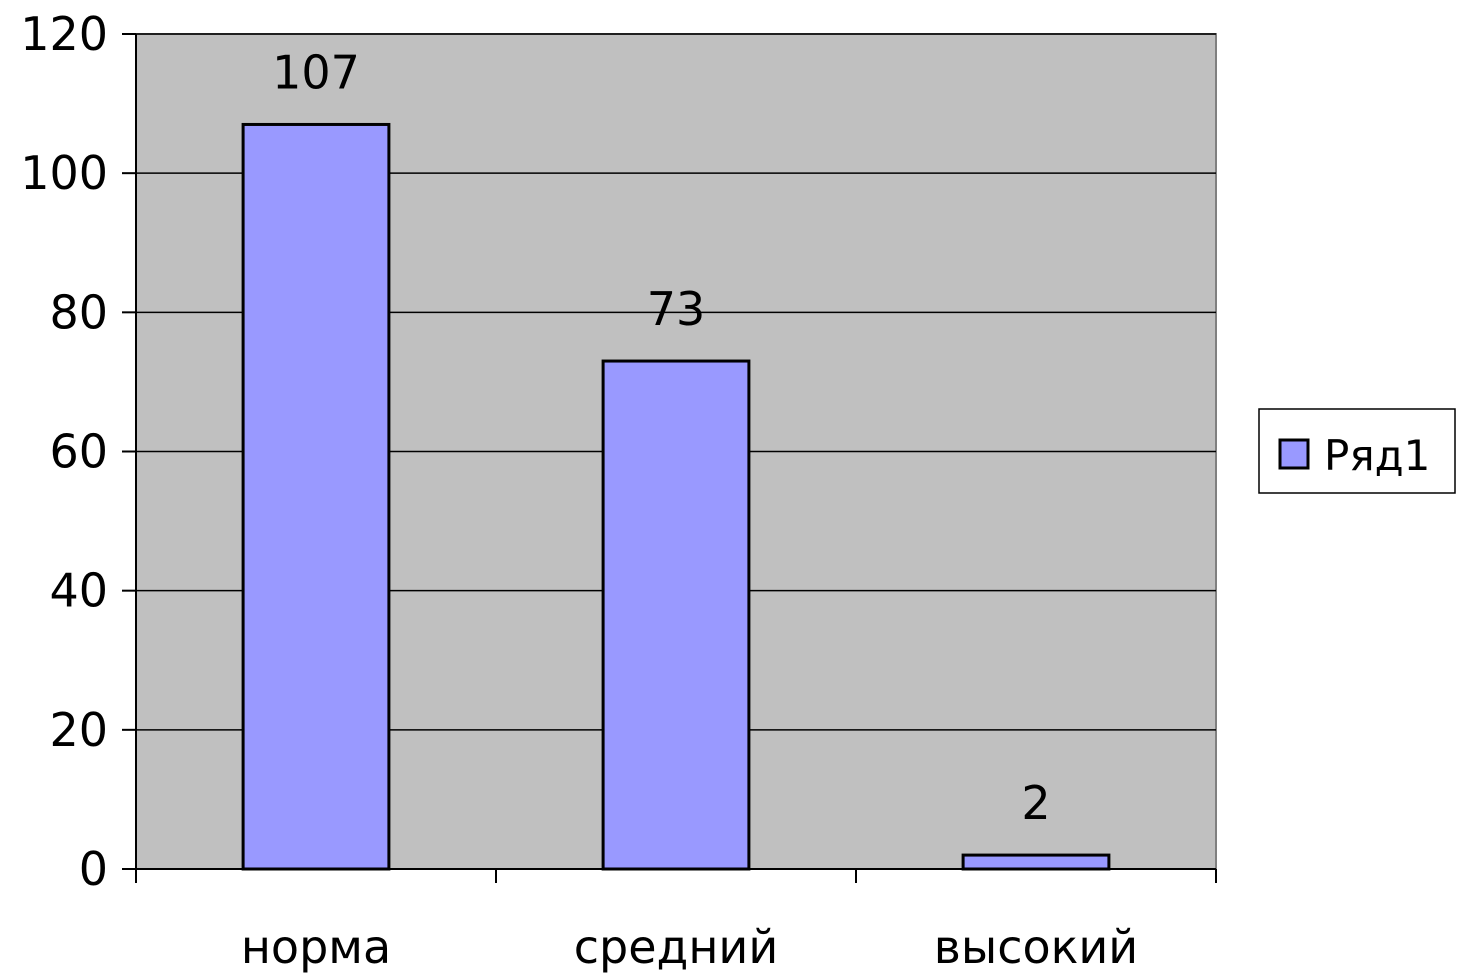 The height and width of the screenshot is (978, 1457). I want to click on x-category-label: средний, so click(676, 947).